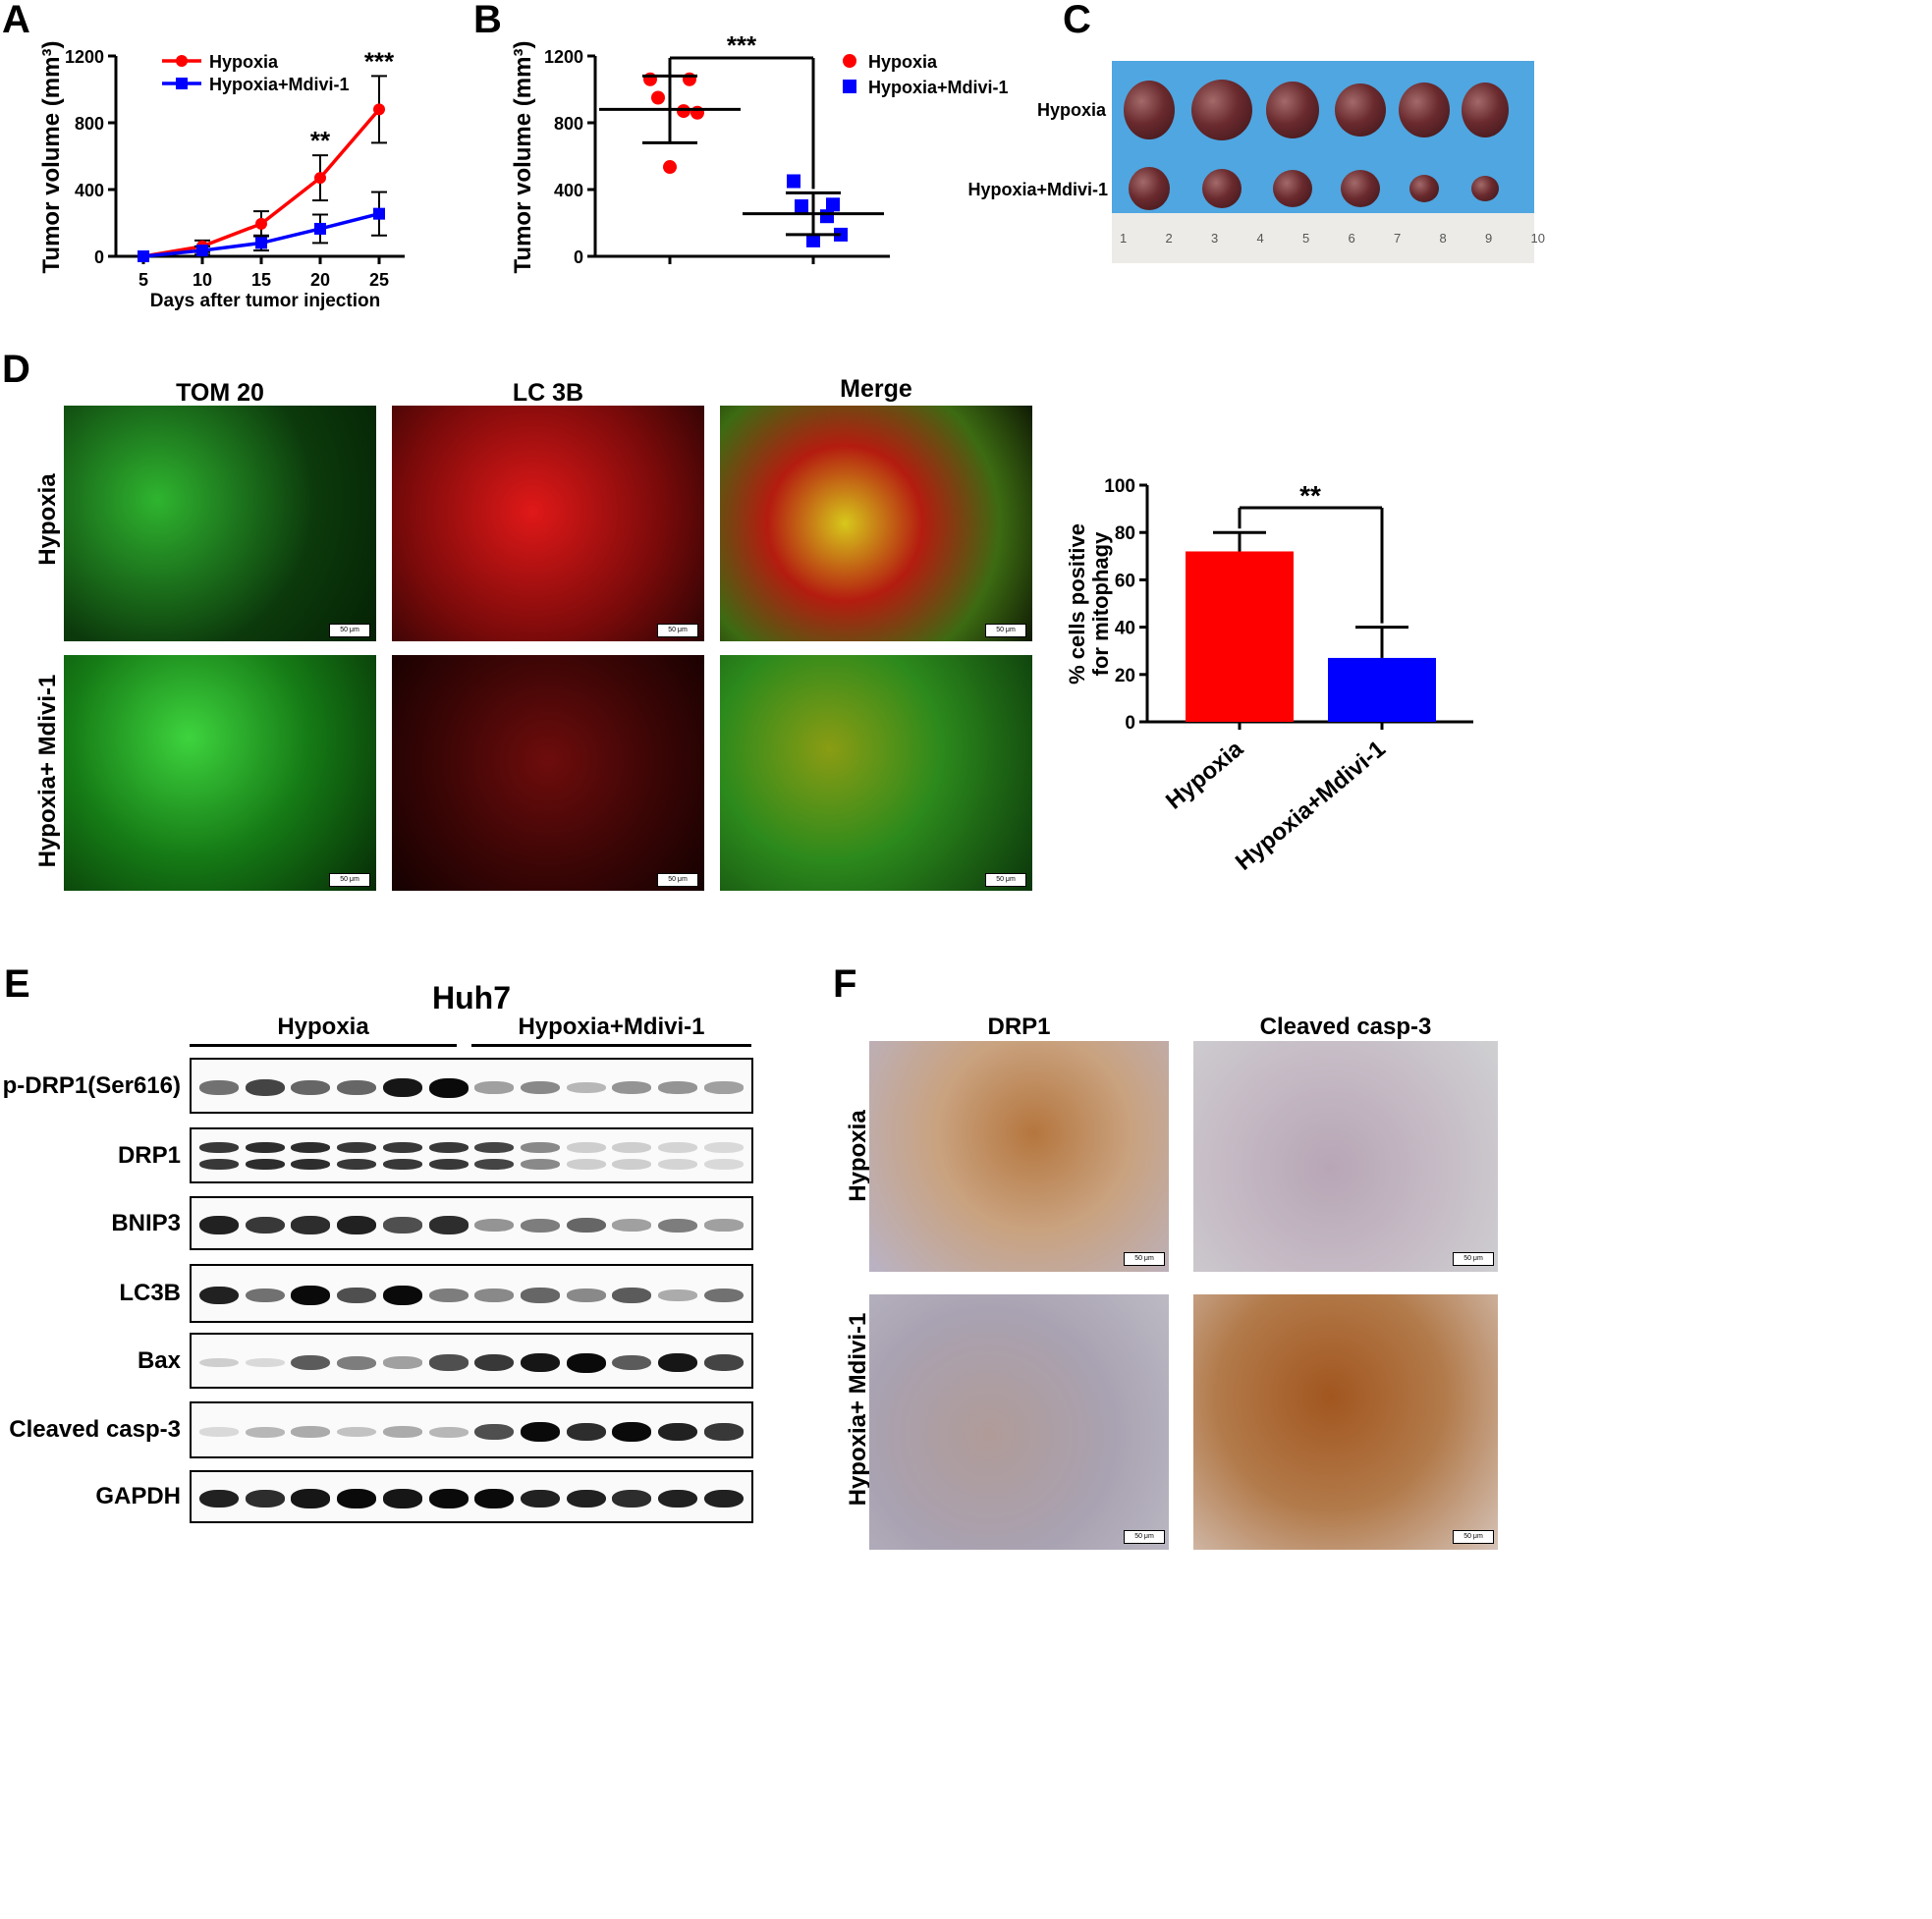  Describe the element at coordinates (320, 140) in the screenshot. I see `significance-marker: **` at that location.